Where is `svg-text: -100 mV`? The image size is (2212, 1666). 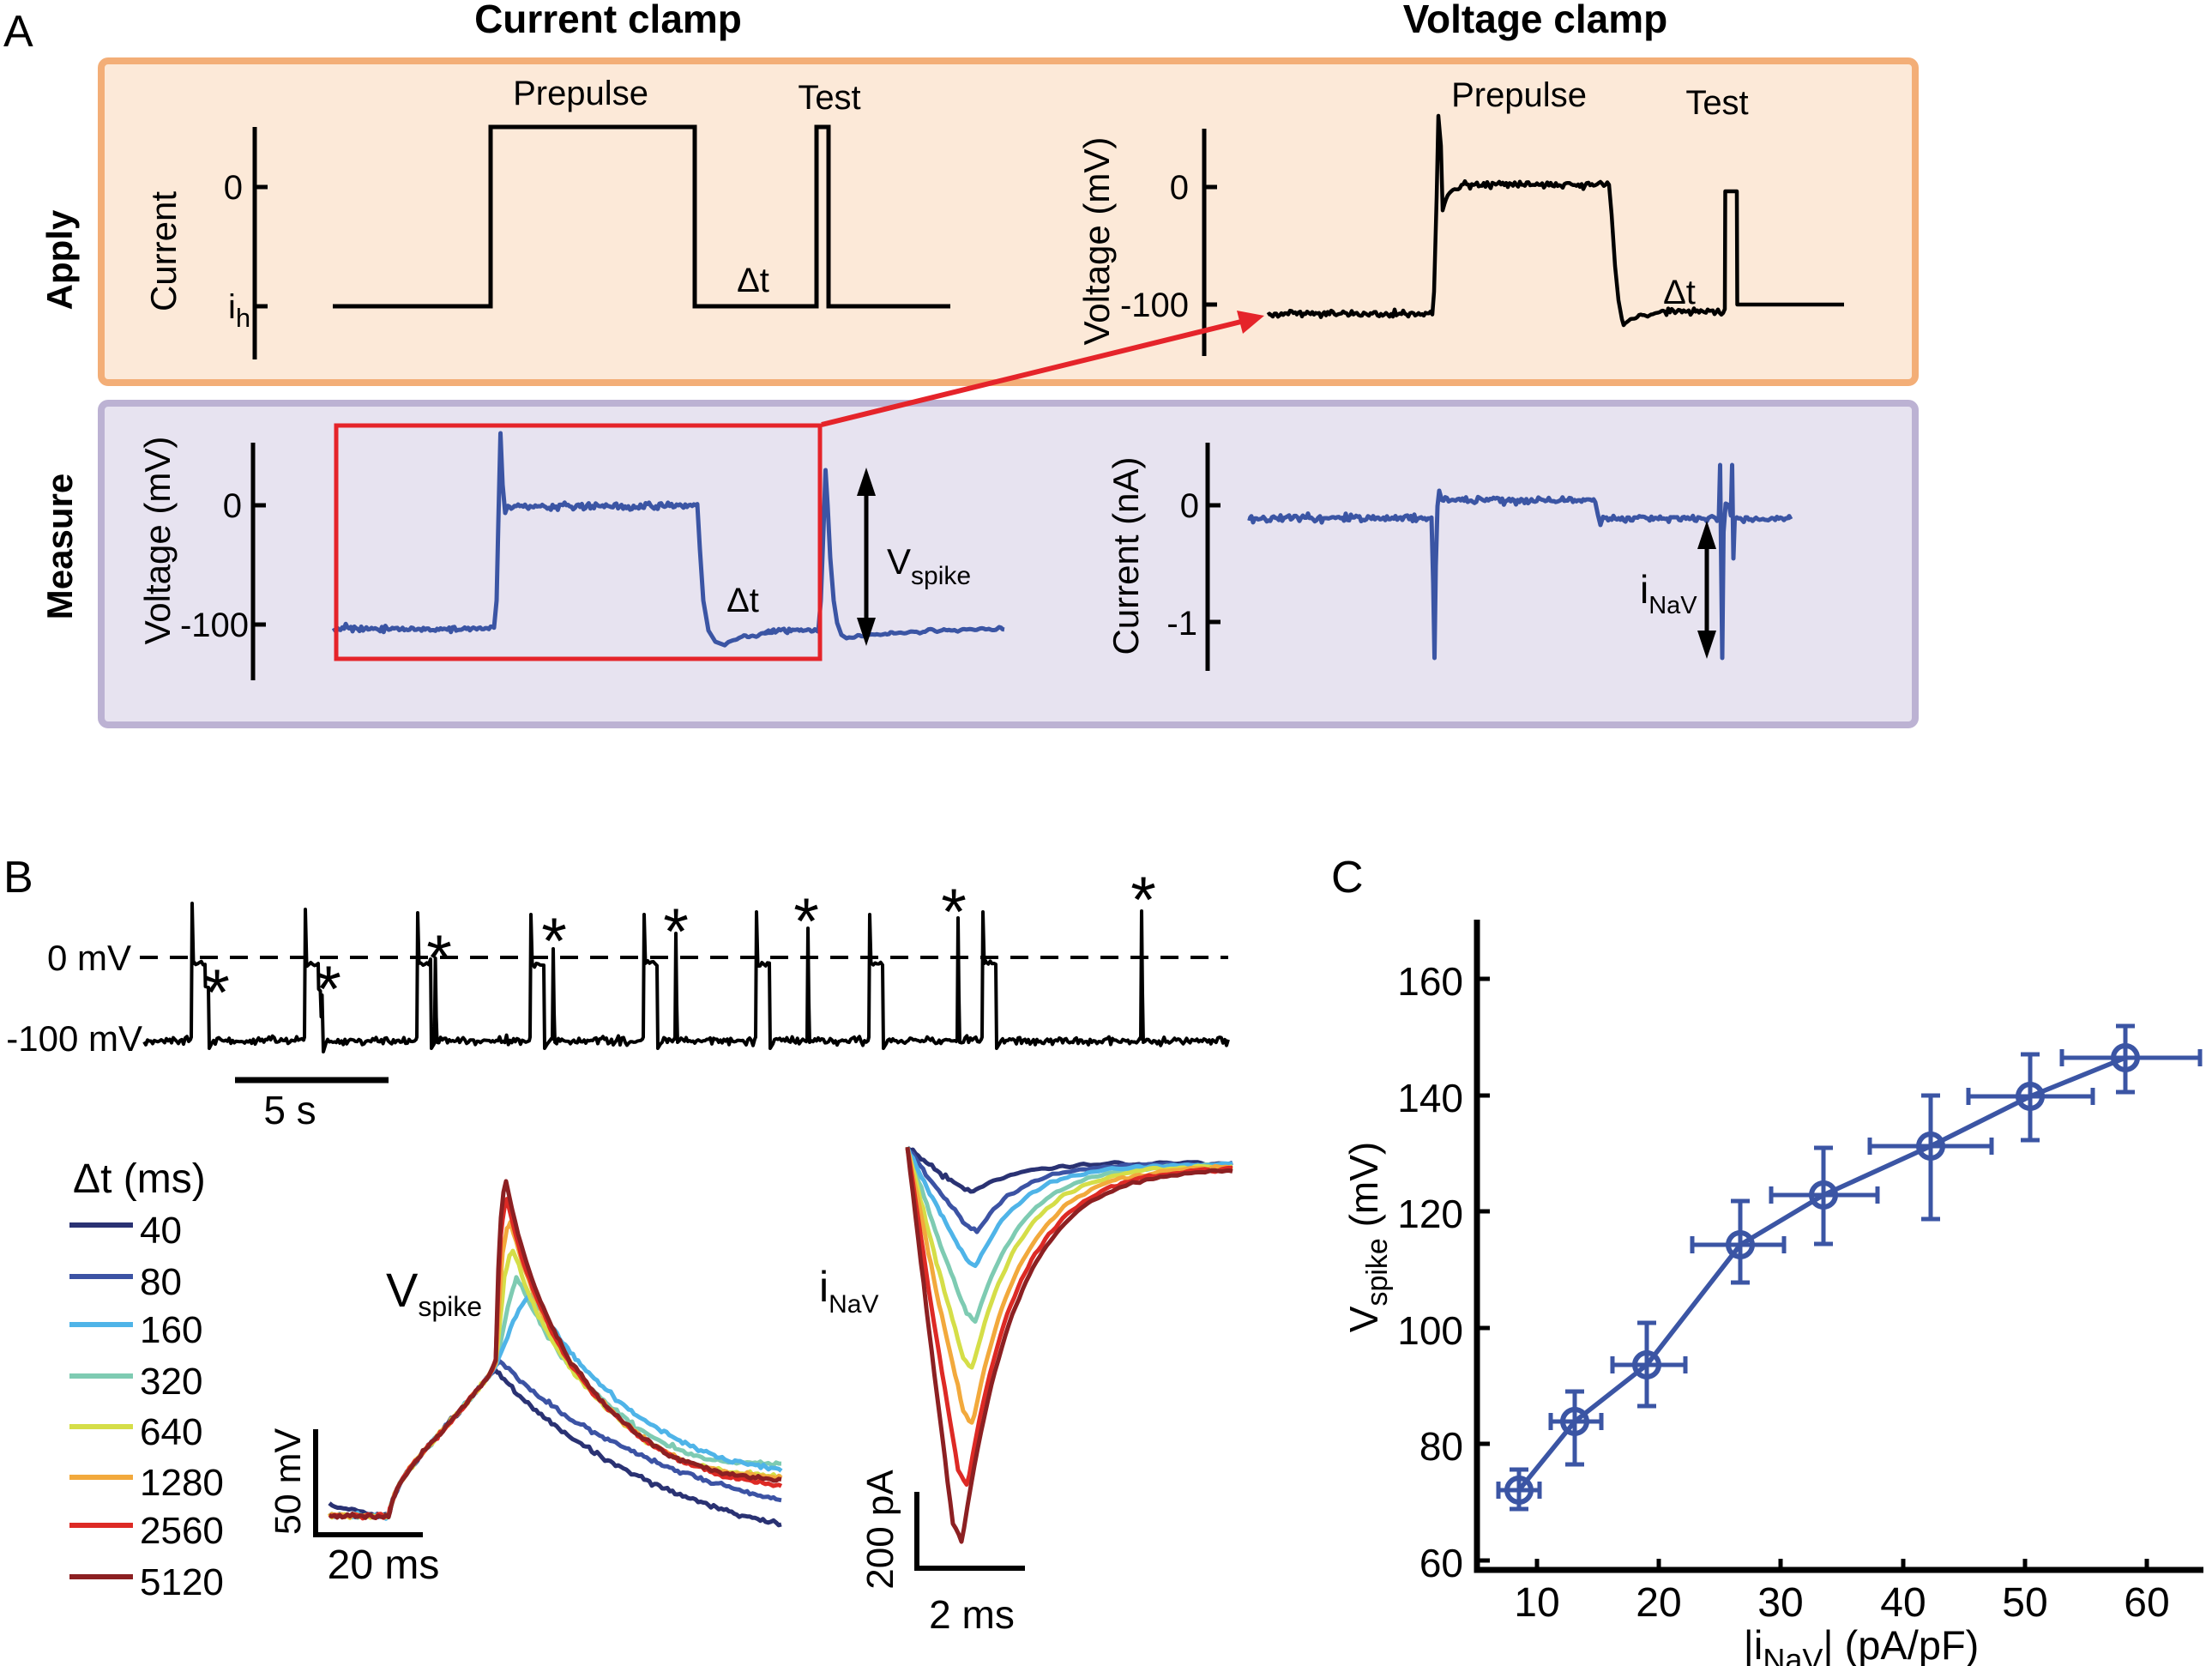
svg-text: -100 mV is located at coordinates (74, 1038).